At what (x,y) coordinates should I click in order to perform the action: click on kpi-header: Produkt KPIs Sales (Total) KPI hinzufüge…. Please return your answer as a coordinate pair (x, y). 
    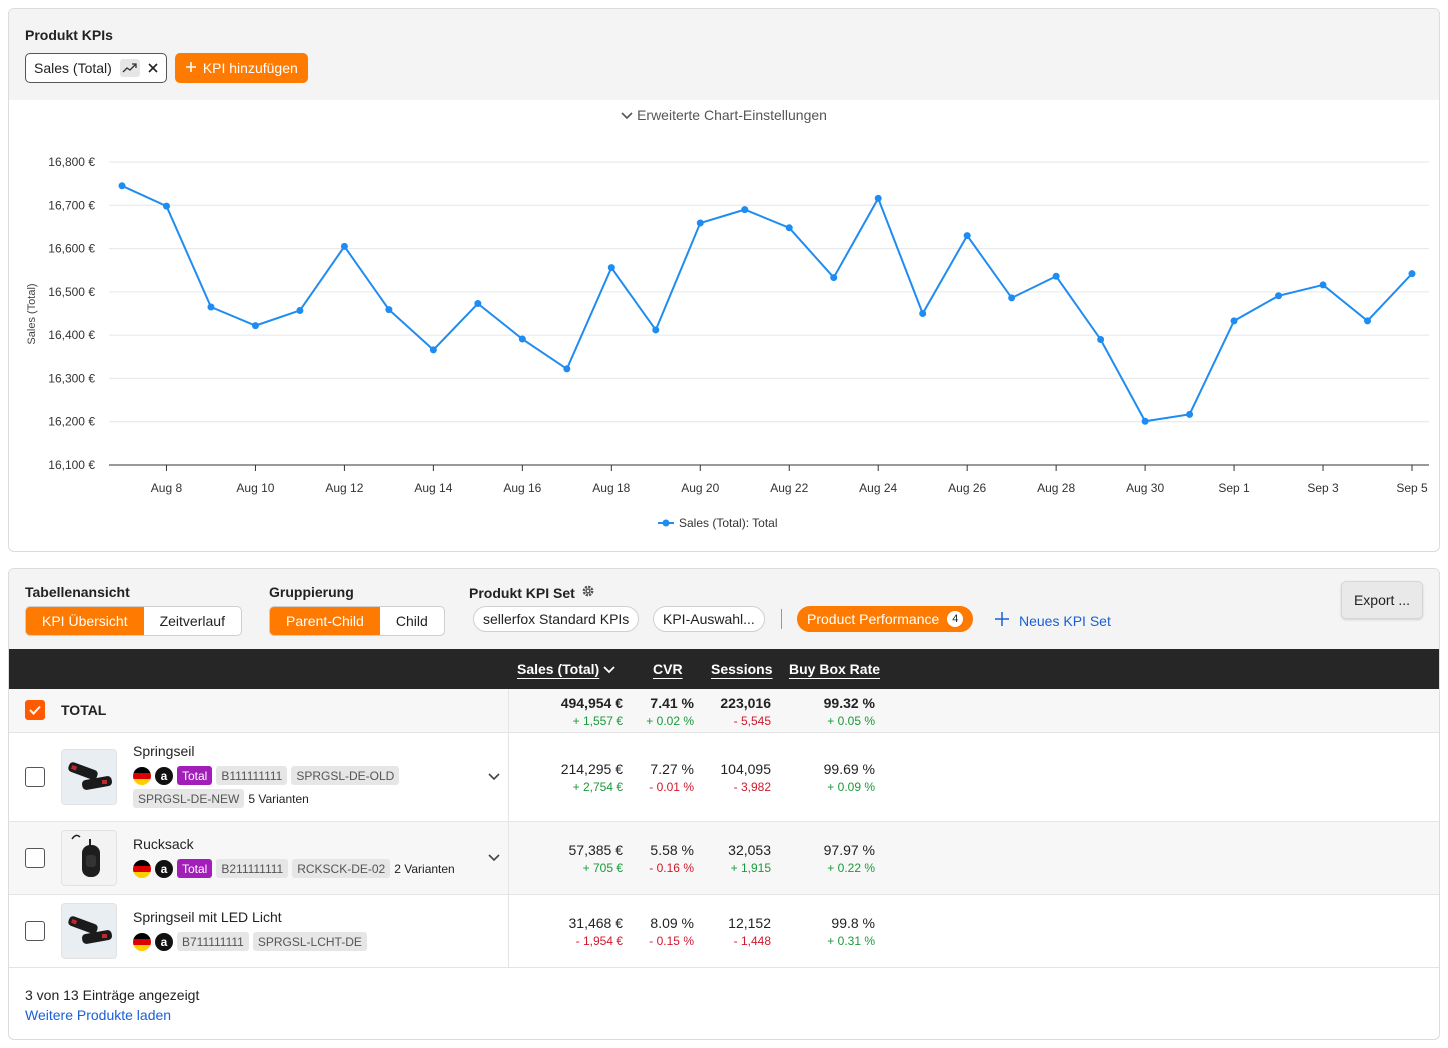
    Looking at the image, I should click on (724, 54).